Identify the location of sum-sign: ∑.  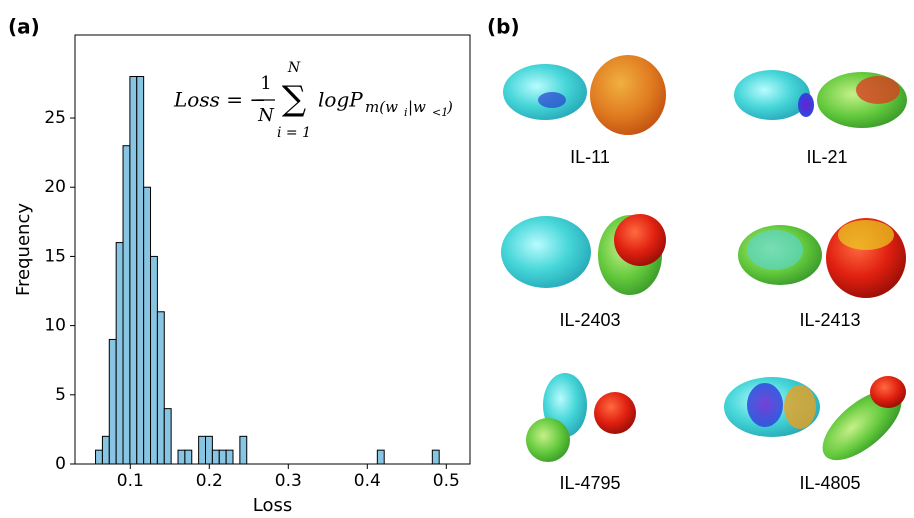
(294, 99).